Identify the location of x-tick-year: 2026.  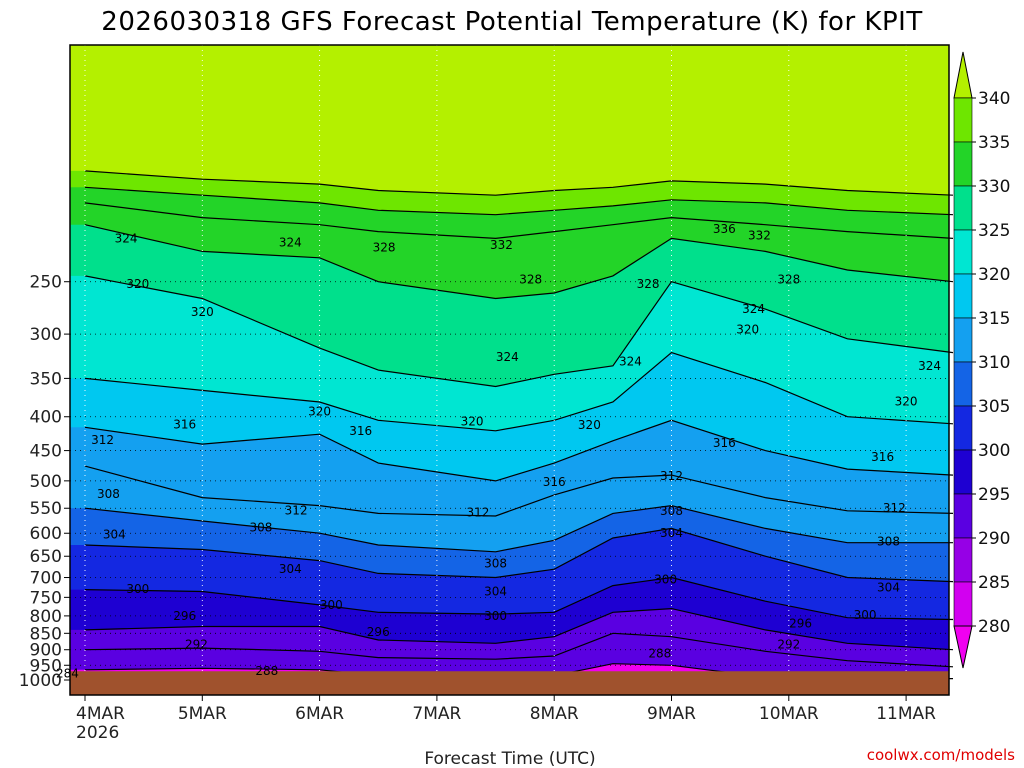
(97, 733).